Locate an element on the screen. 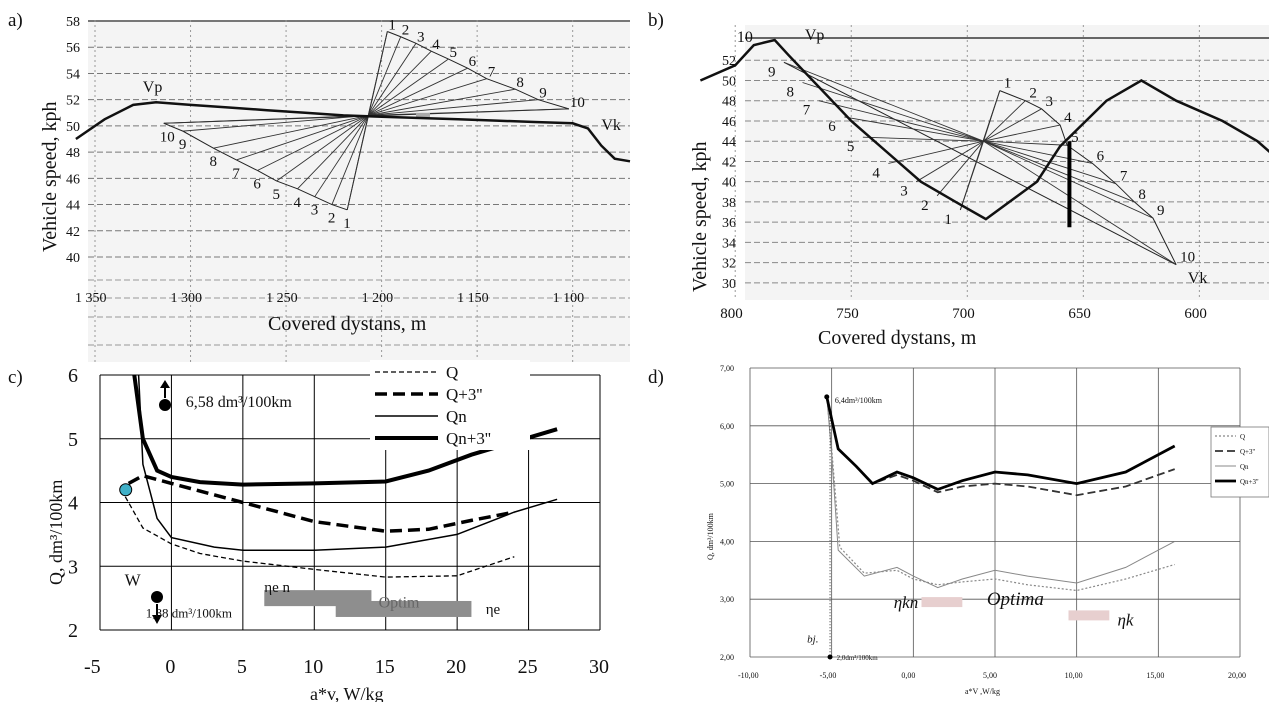 This screenshot has width=1269, height=702. x-tick-label: 15 is located at coordinates (385, 667).